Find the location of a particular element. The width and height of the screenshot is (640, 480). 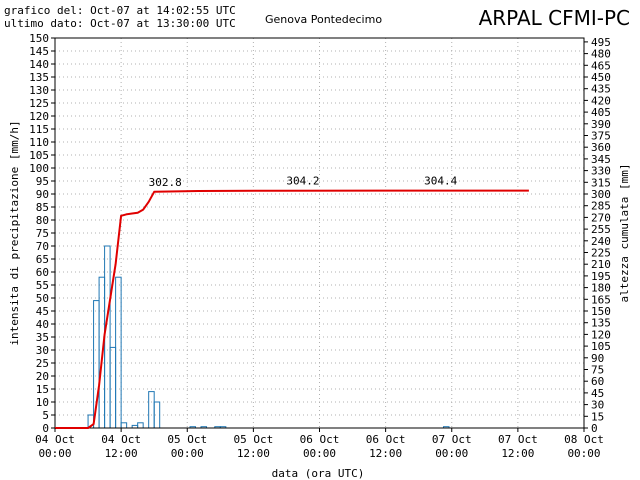

right-tick-label: 15 is located at coordinates (597, 416).